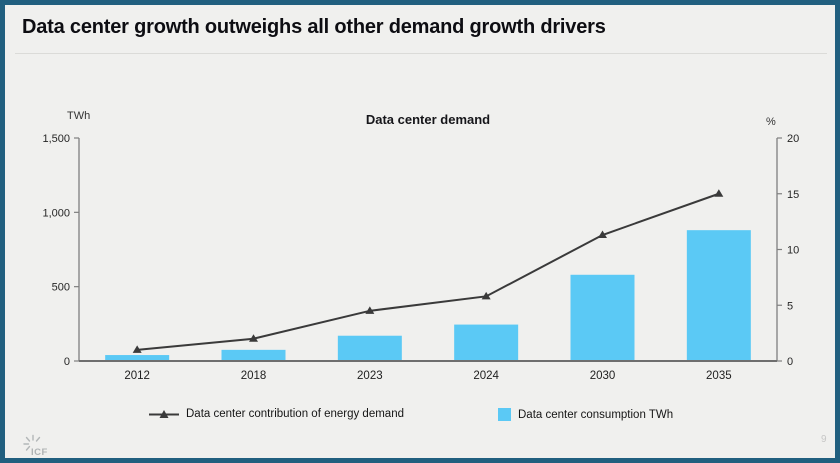  Describe the element at coordinates (370, 310) in the screenshot. I see `line-marker-2023` at that location.